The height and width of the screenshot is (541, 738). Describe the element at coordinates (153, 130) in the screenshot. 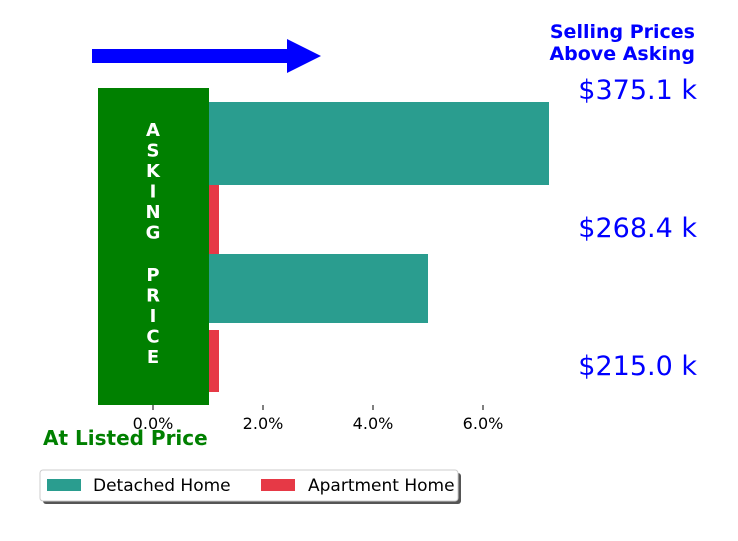

I see `asking-price-letter: A` at that location.